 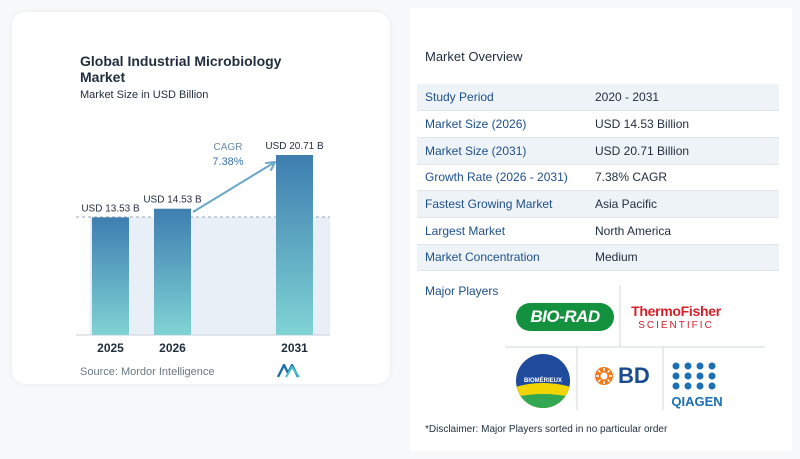 I want to click on cagr-arrow-head, so click(x=270, y=166).